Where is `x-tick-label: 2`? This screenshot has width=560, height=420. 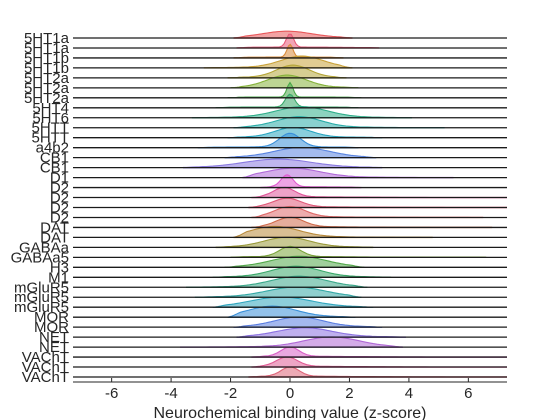
x-tick-label: 2 is located at coordinates (349, 393).